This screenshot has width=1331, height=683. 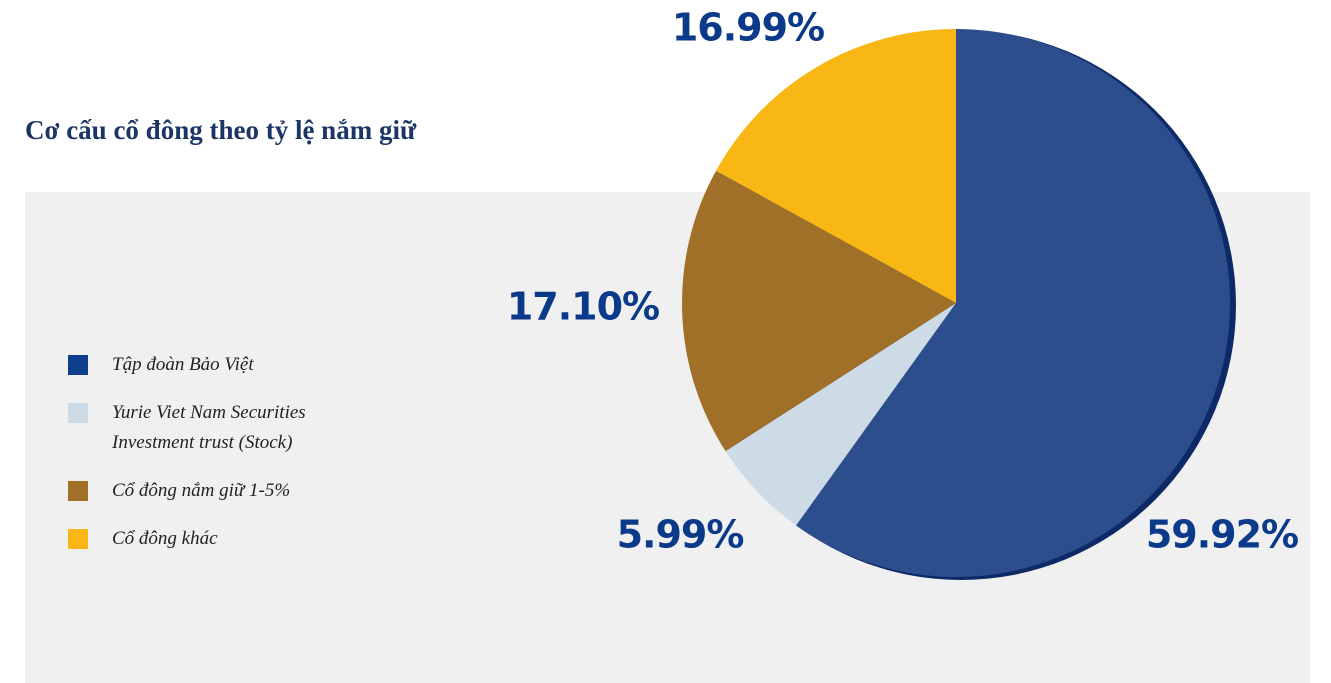 What do you see at coordinates (233, 539) in the screenshot?
I see `legend-item: Cổ đông khác` at bounding box center [233, 539].